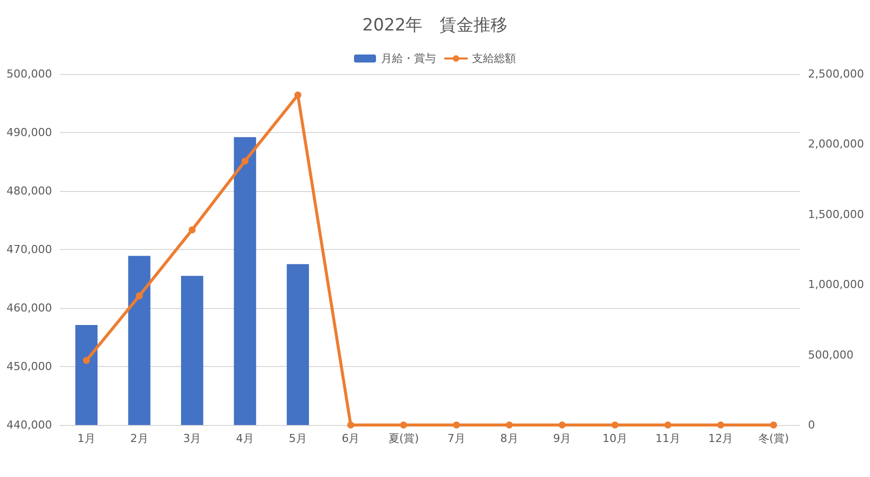 This screenshot has width=870, height=477. Describe the element at coordinates (667, 438) in the screenshot. I see `x-tick-label: 11月` at that location.